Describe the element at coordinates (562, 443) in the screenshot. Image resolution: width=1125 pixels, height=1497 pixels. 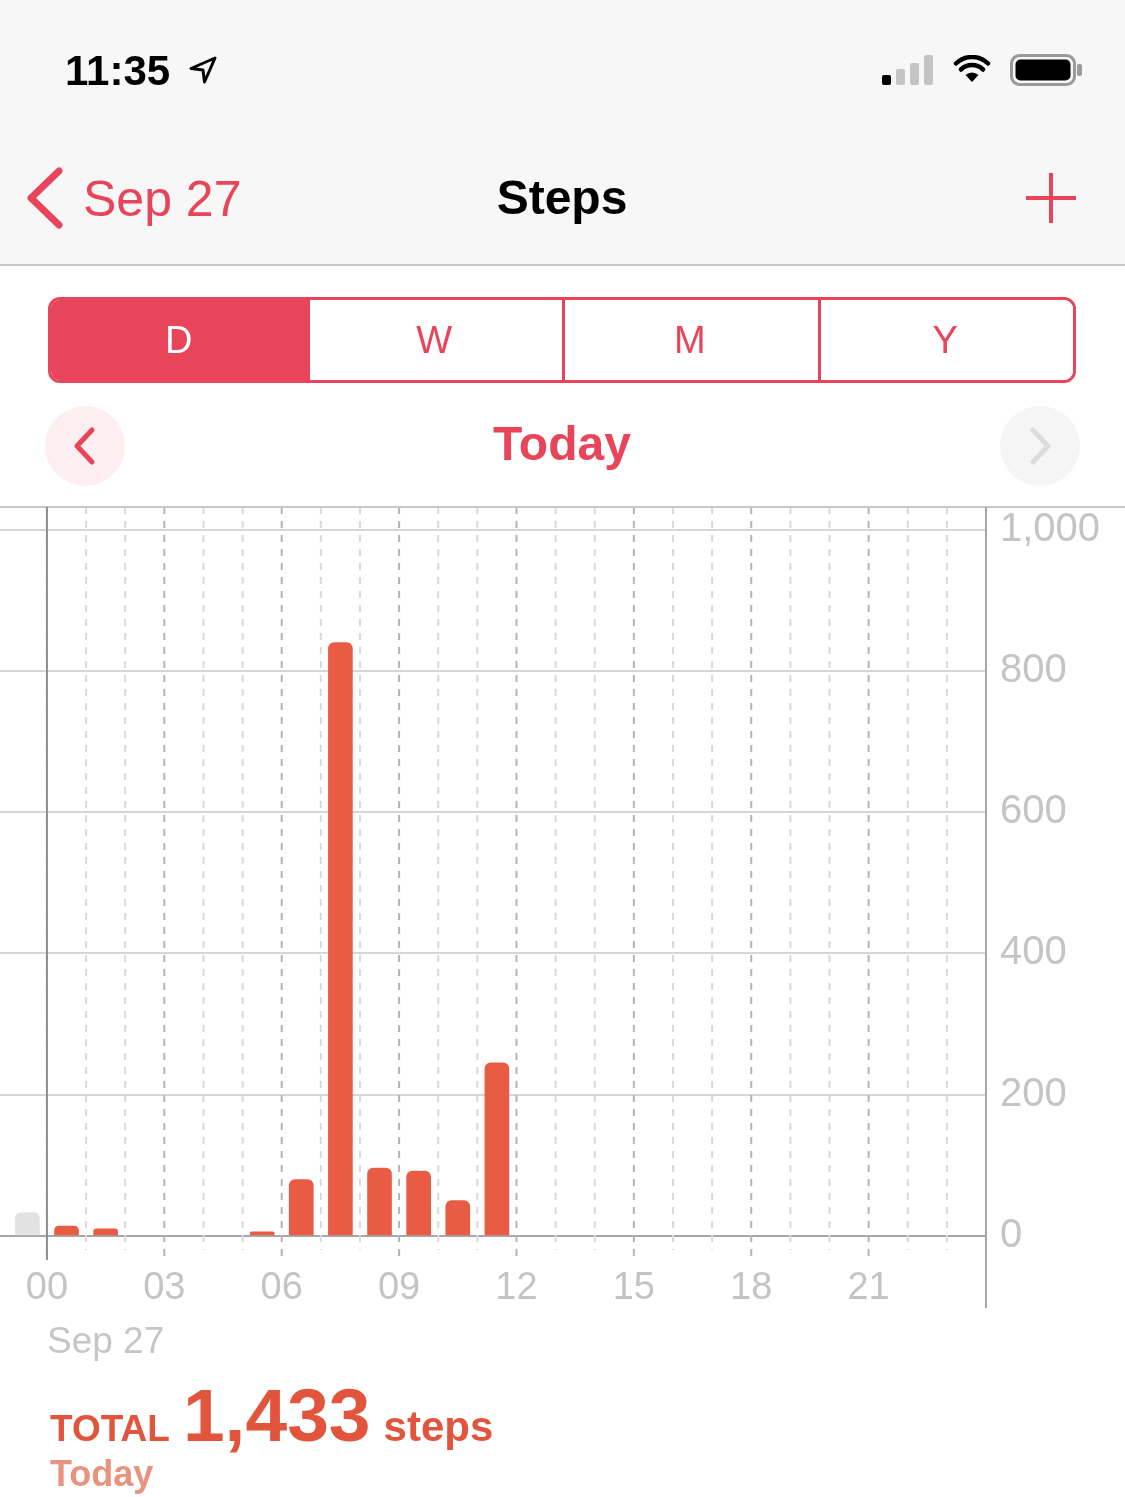
I see `chart-subtitle: Today` at that location.